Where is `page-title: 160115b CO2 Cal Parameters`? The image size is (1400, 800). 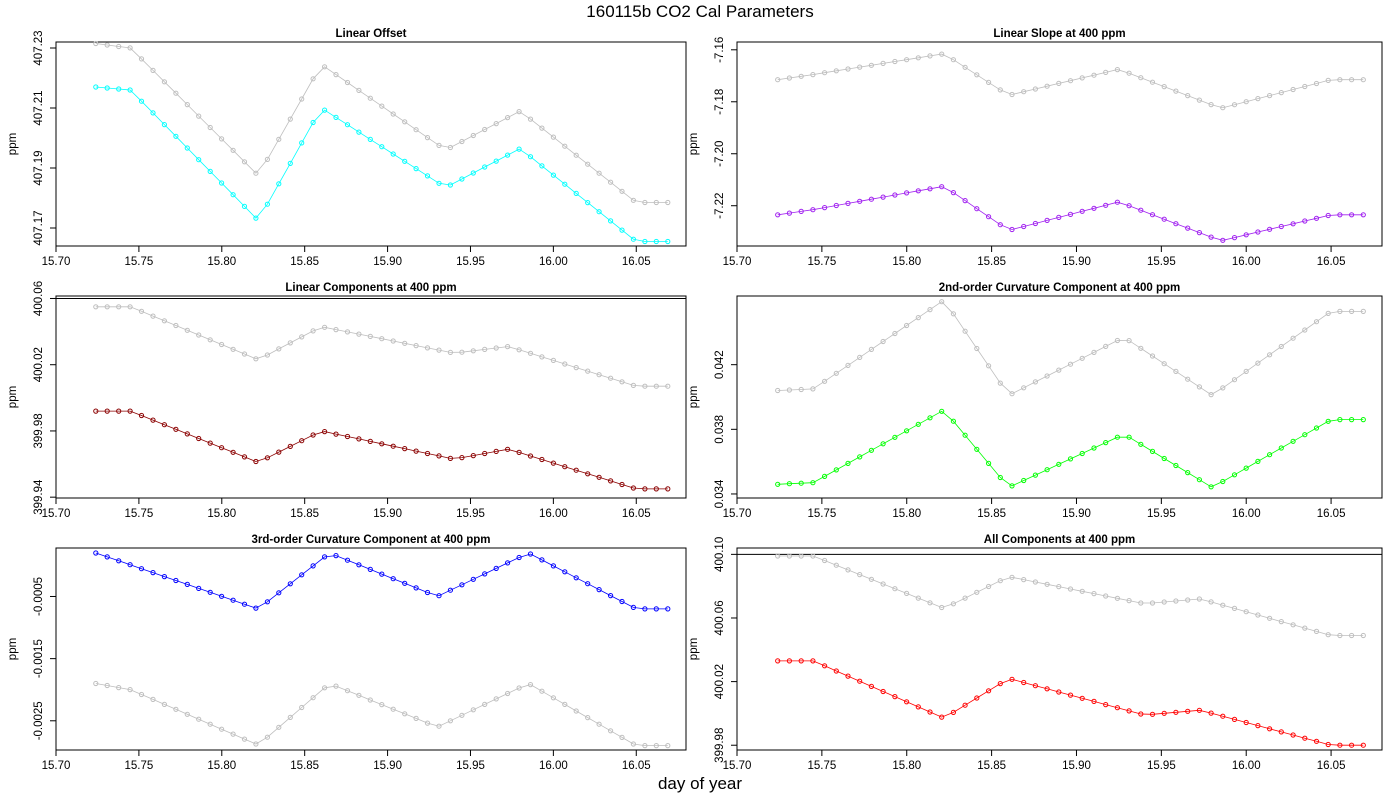
page-title: 160115b CO2 Cal Parameters is located at coordinates (700, 11).